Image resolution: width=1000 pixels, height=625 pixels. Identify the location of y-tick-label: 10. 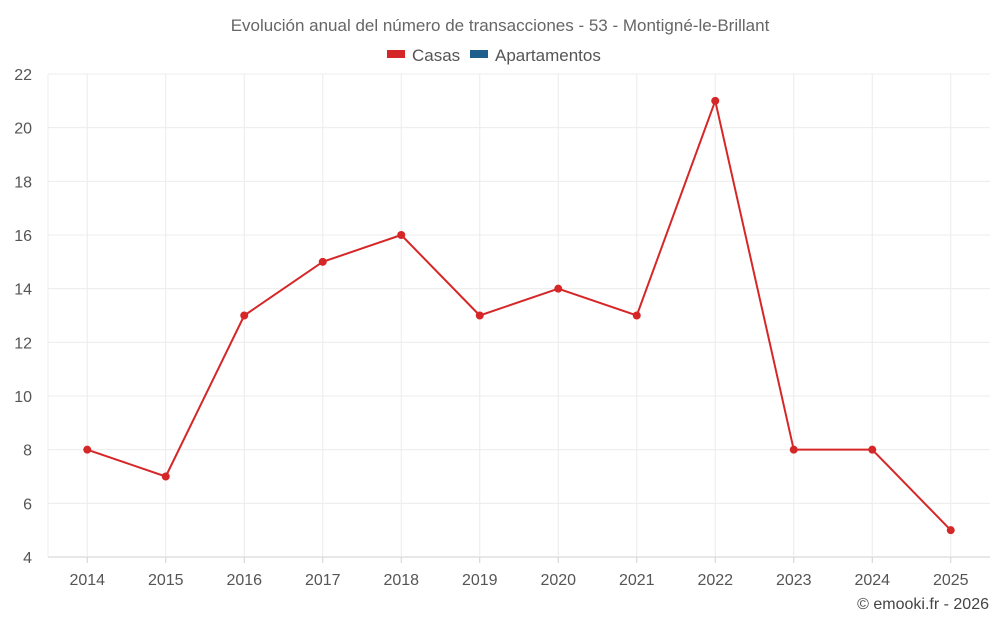
(23, 397).